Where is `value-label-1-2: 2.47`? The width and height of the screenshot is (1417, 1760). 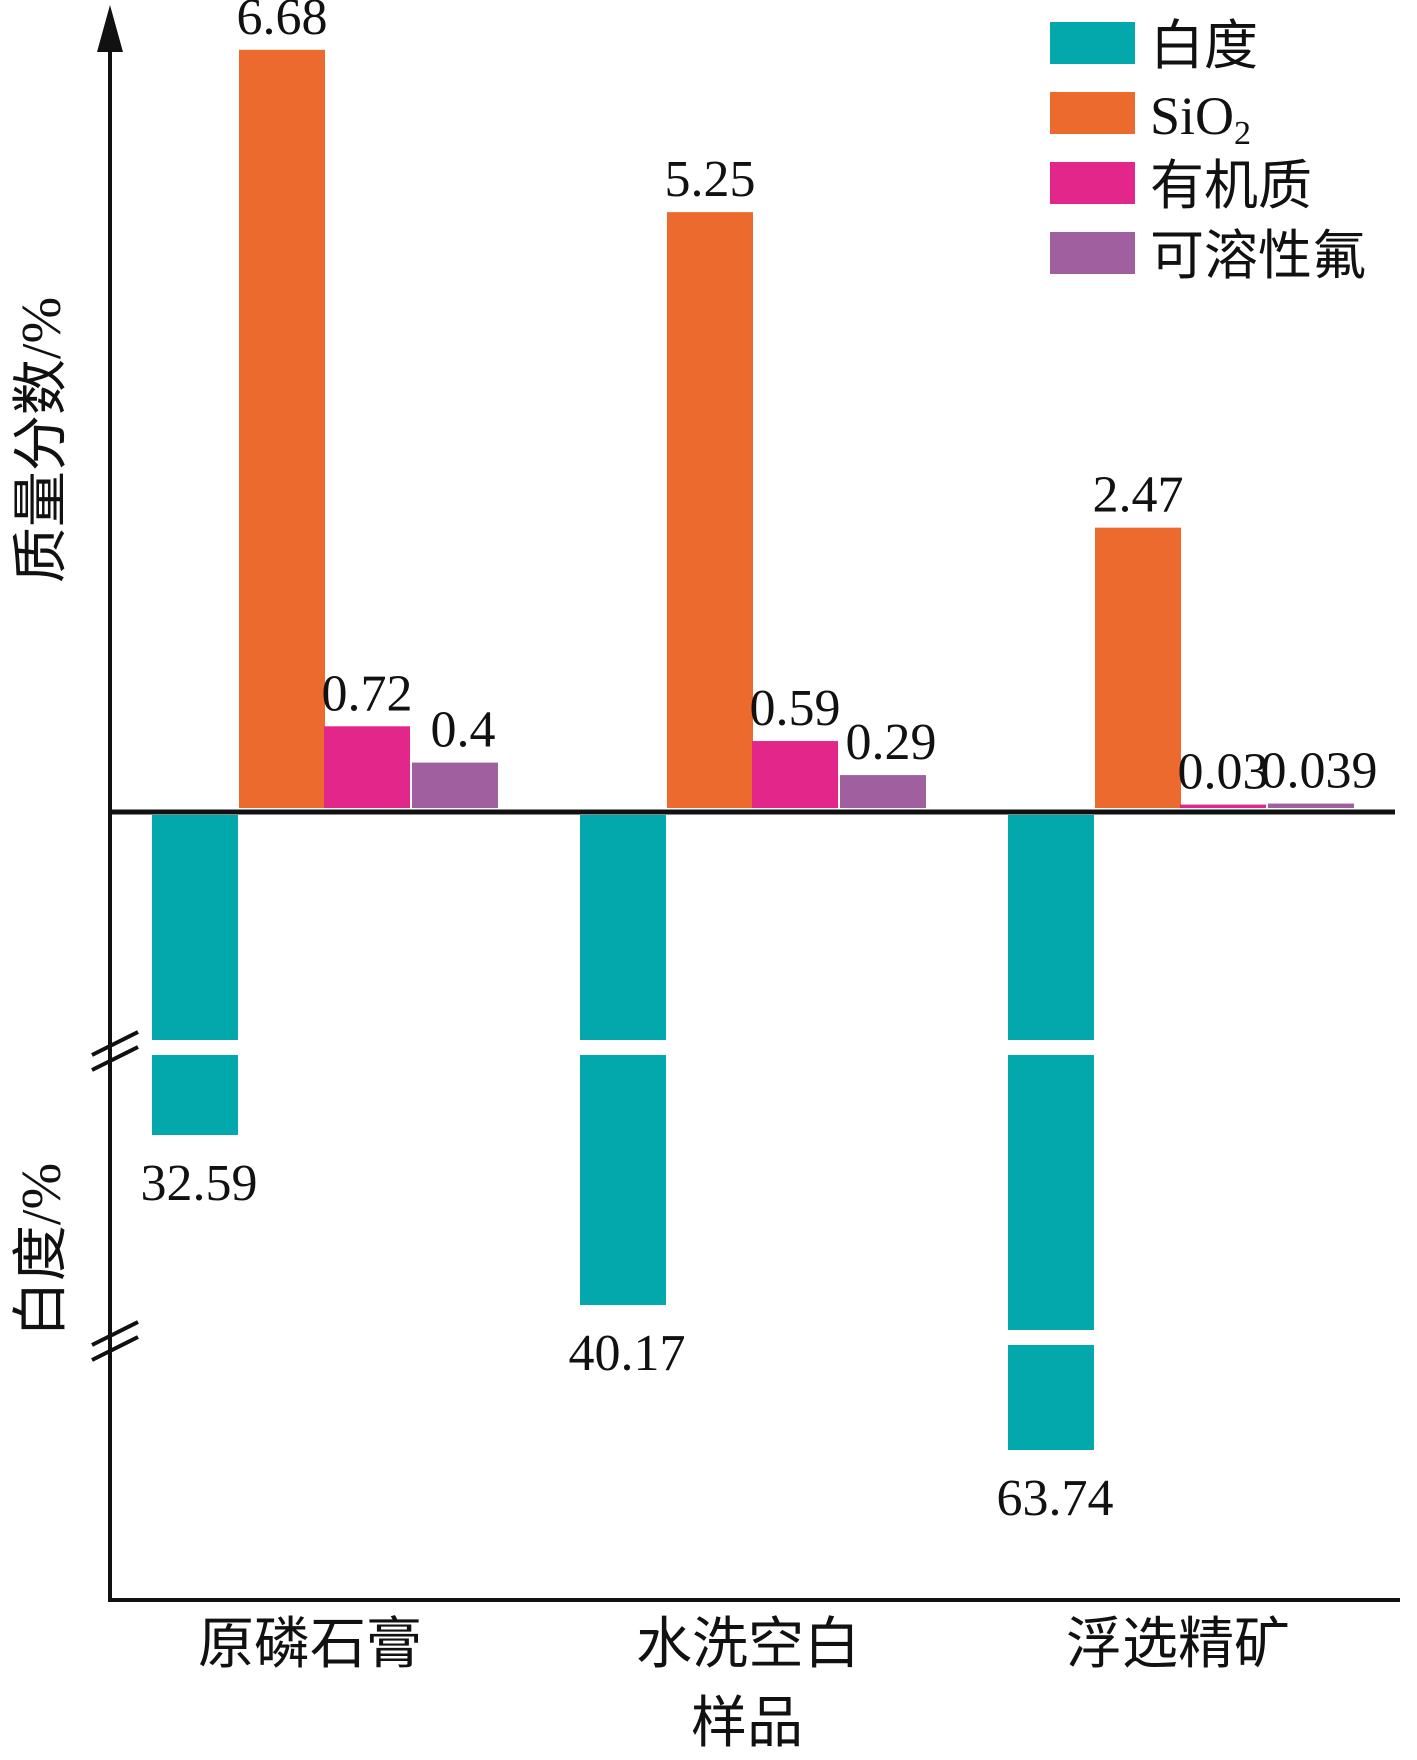 value-label-1-2: 2.47 is located at coordinates (1138, 495).